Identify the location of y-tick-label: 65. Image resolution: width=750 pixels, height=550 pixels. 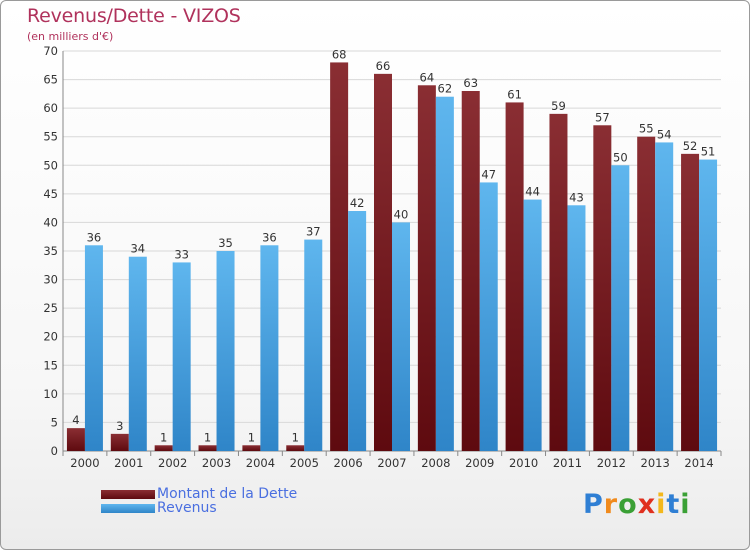
(50, 80).